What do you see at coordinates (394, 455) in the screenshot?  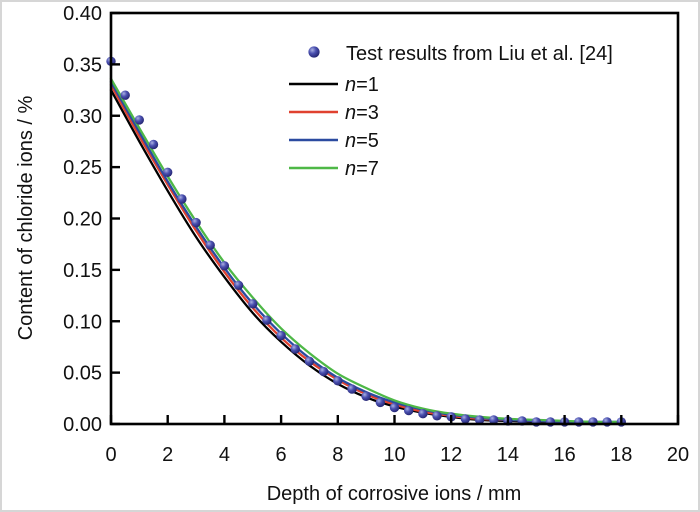 I see `x-tick-label: 10` at bounding box center [394, 455].